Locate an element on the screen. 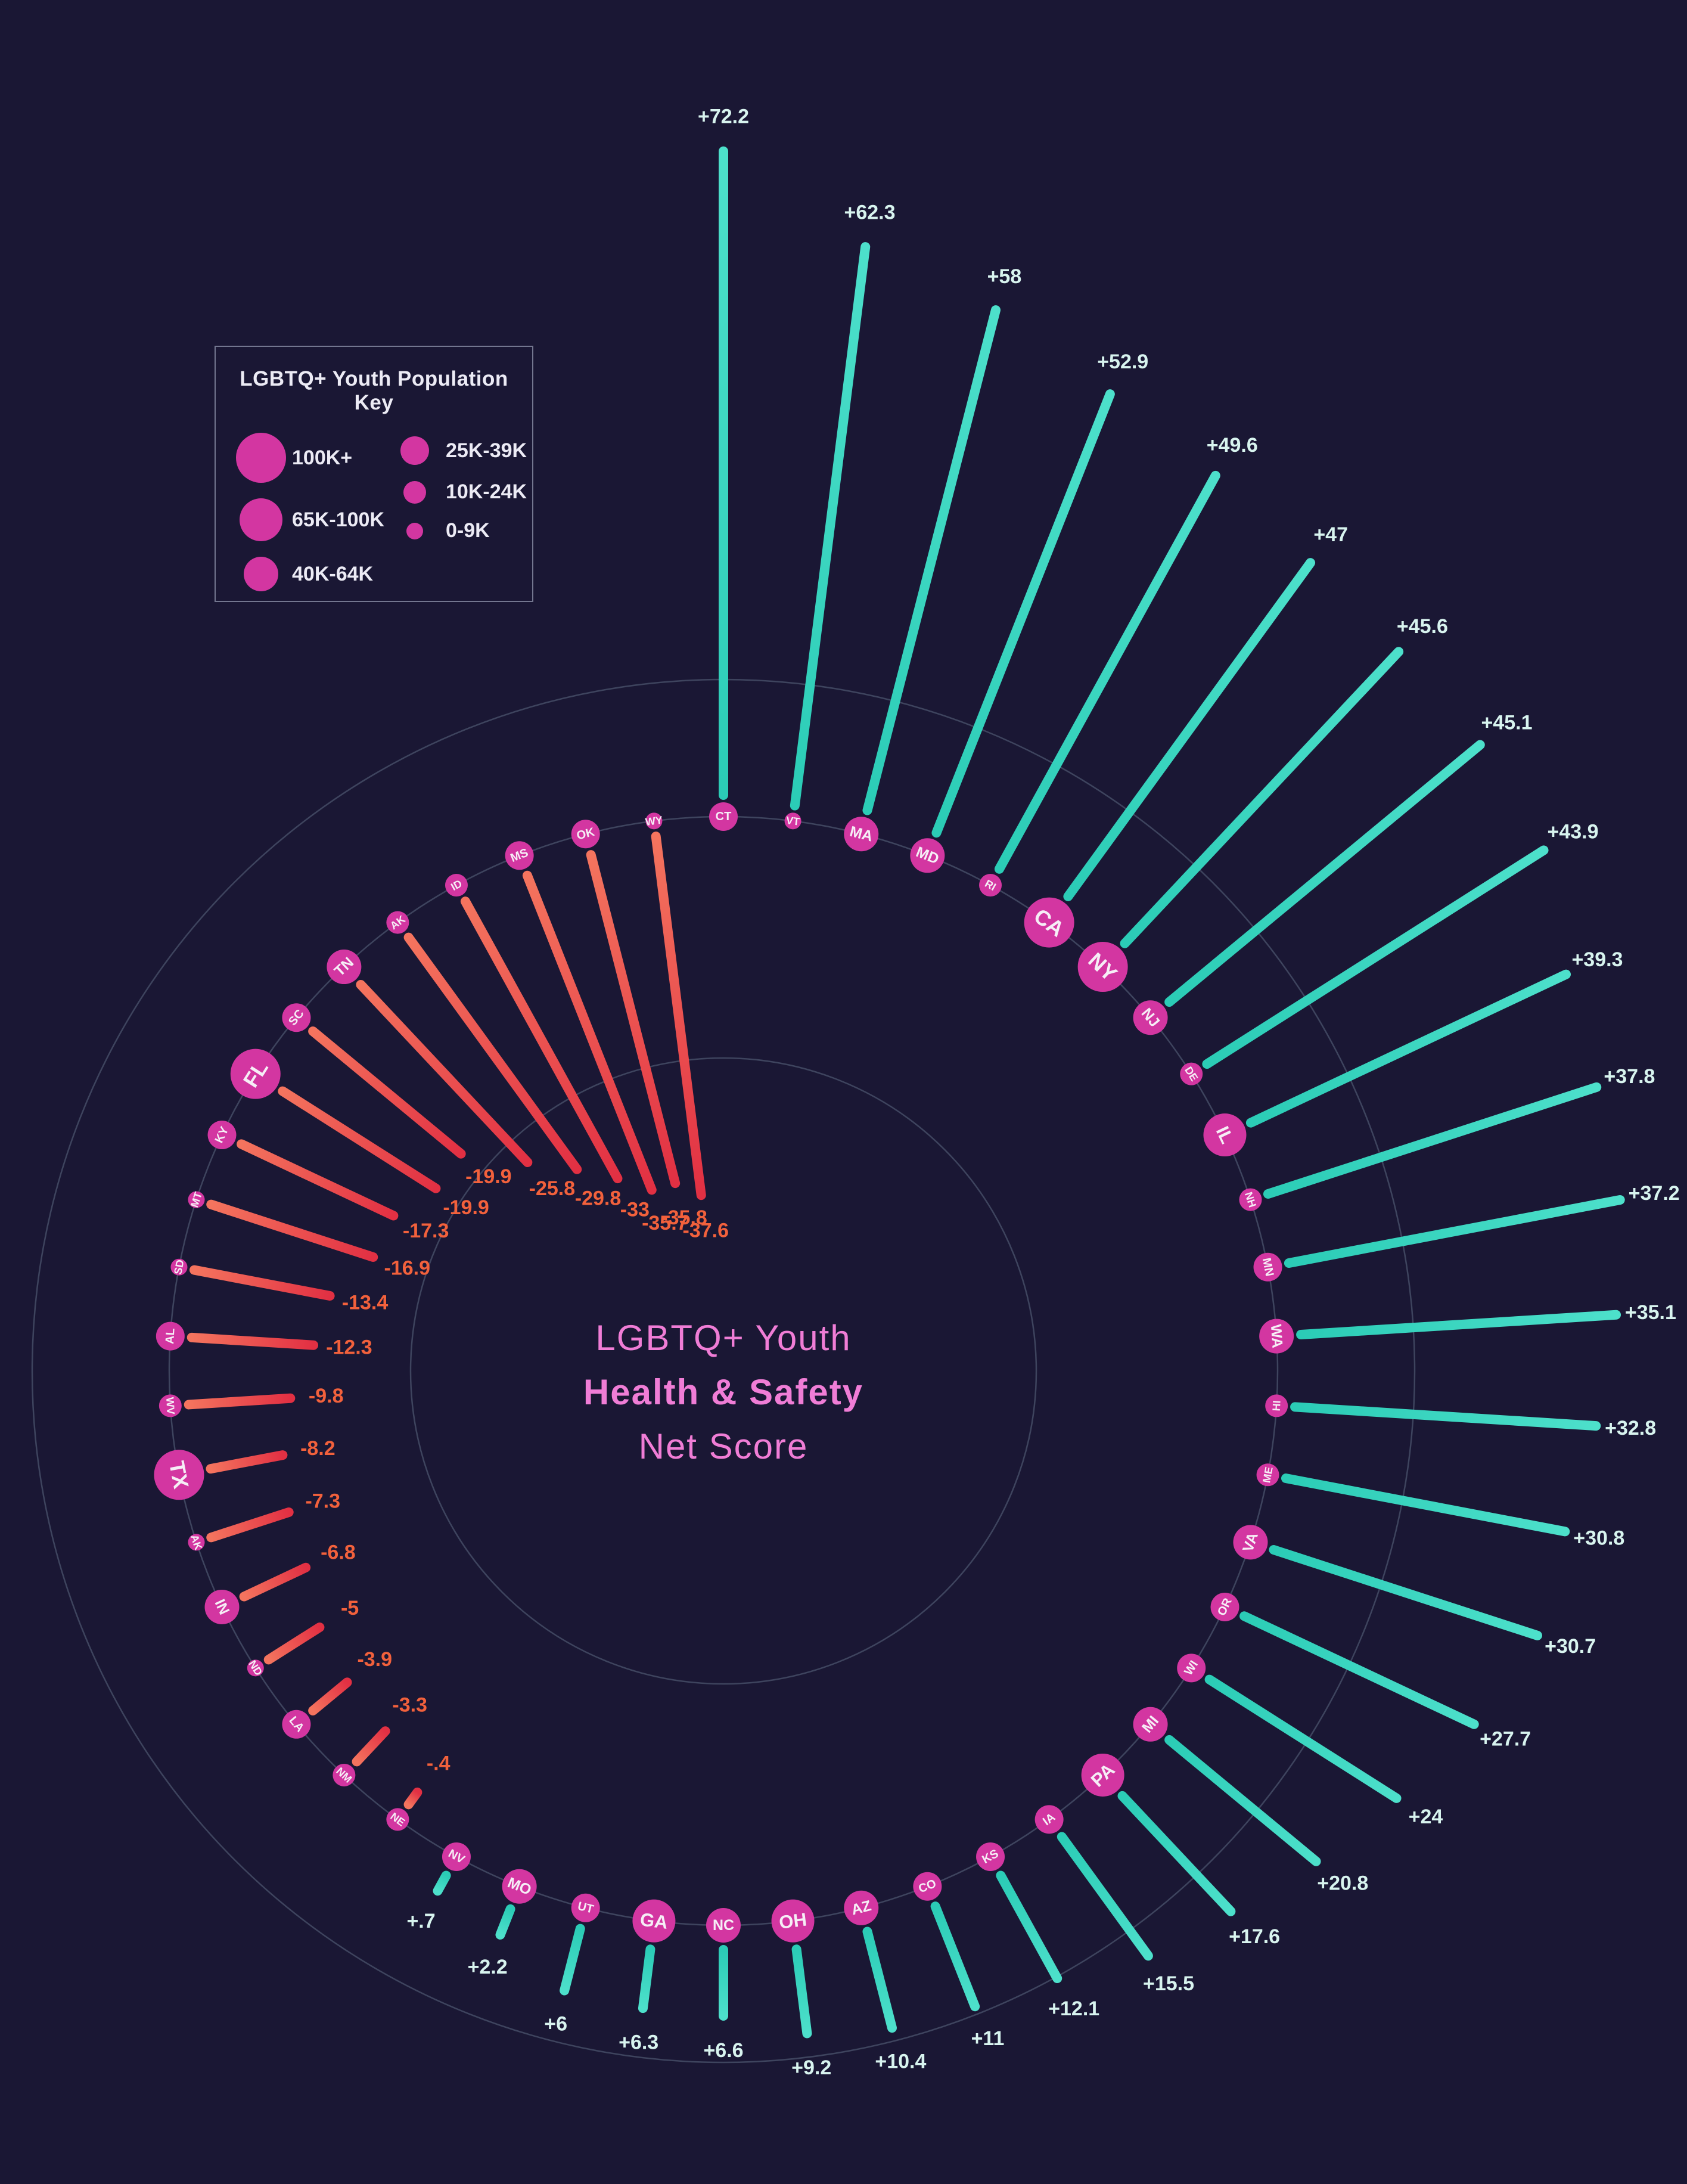 The image size is (1687, 2184). state-value-de-8: +43.9 is located at coordinates (1573, 831).